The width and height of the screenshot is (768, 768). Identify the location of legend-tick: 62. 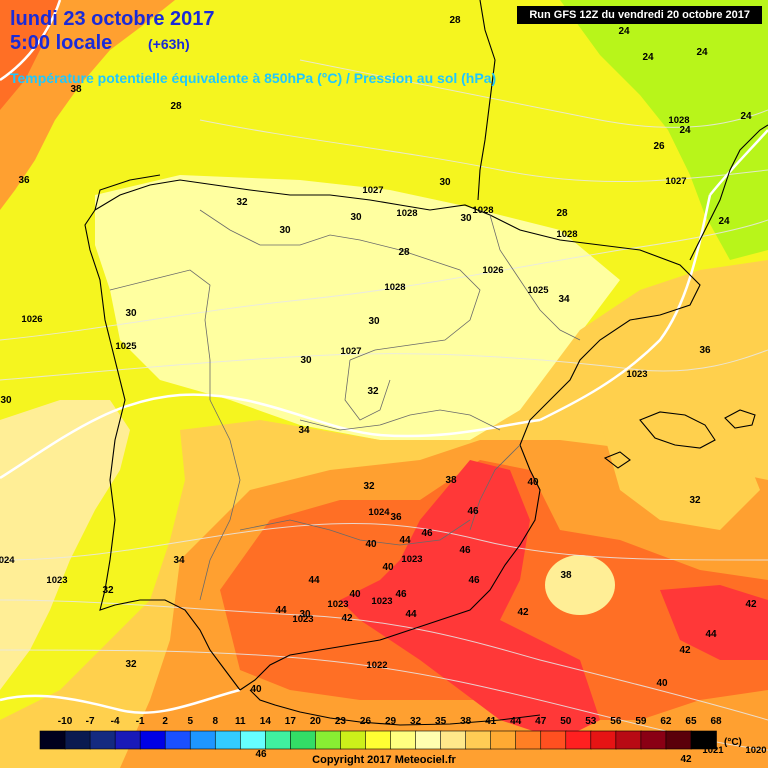
(666, 721).